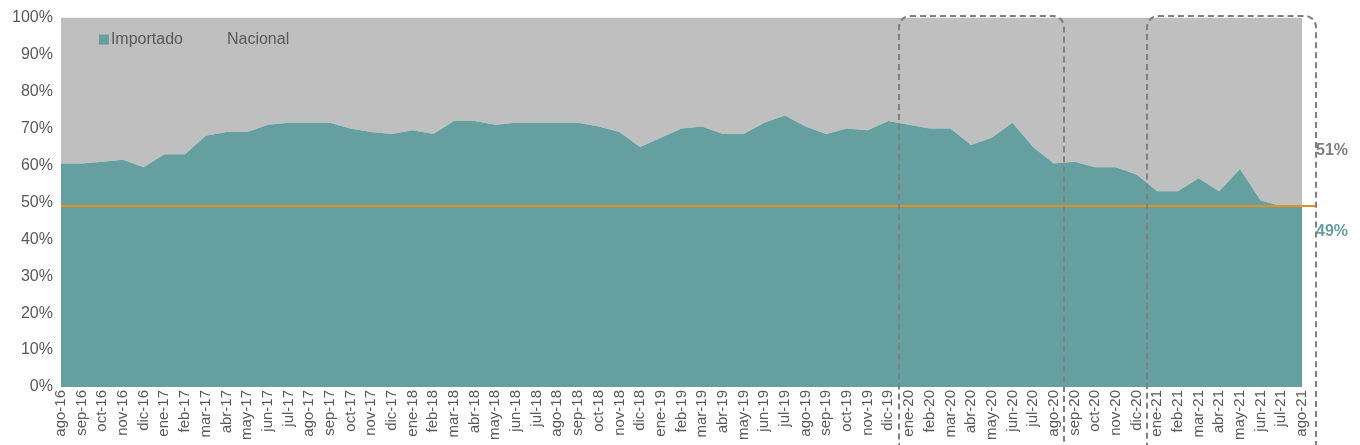  I want to click on x-tick-label: jun-19, so click(763, 411).